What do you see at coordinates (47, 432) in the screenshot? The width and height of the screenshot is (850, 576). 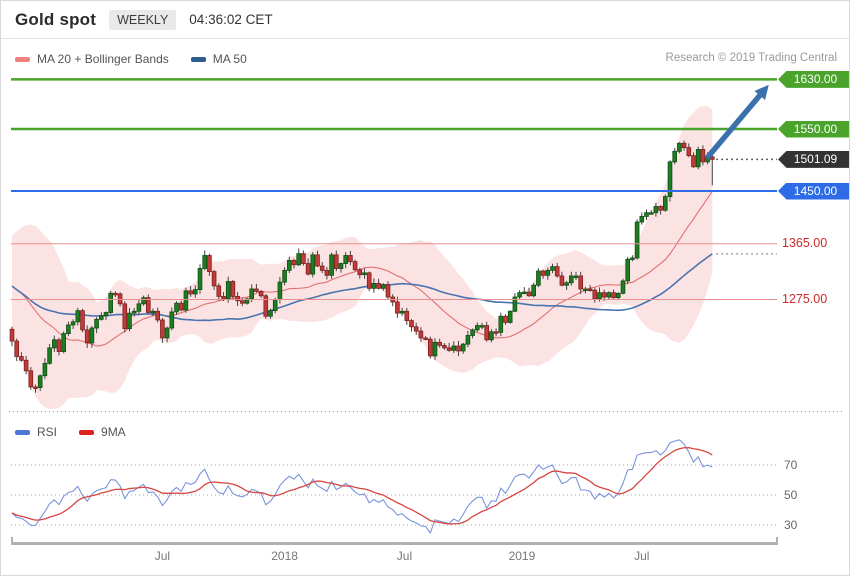 I see `legend-label-rsi: RSI` at bounding box center [47, 432].